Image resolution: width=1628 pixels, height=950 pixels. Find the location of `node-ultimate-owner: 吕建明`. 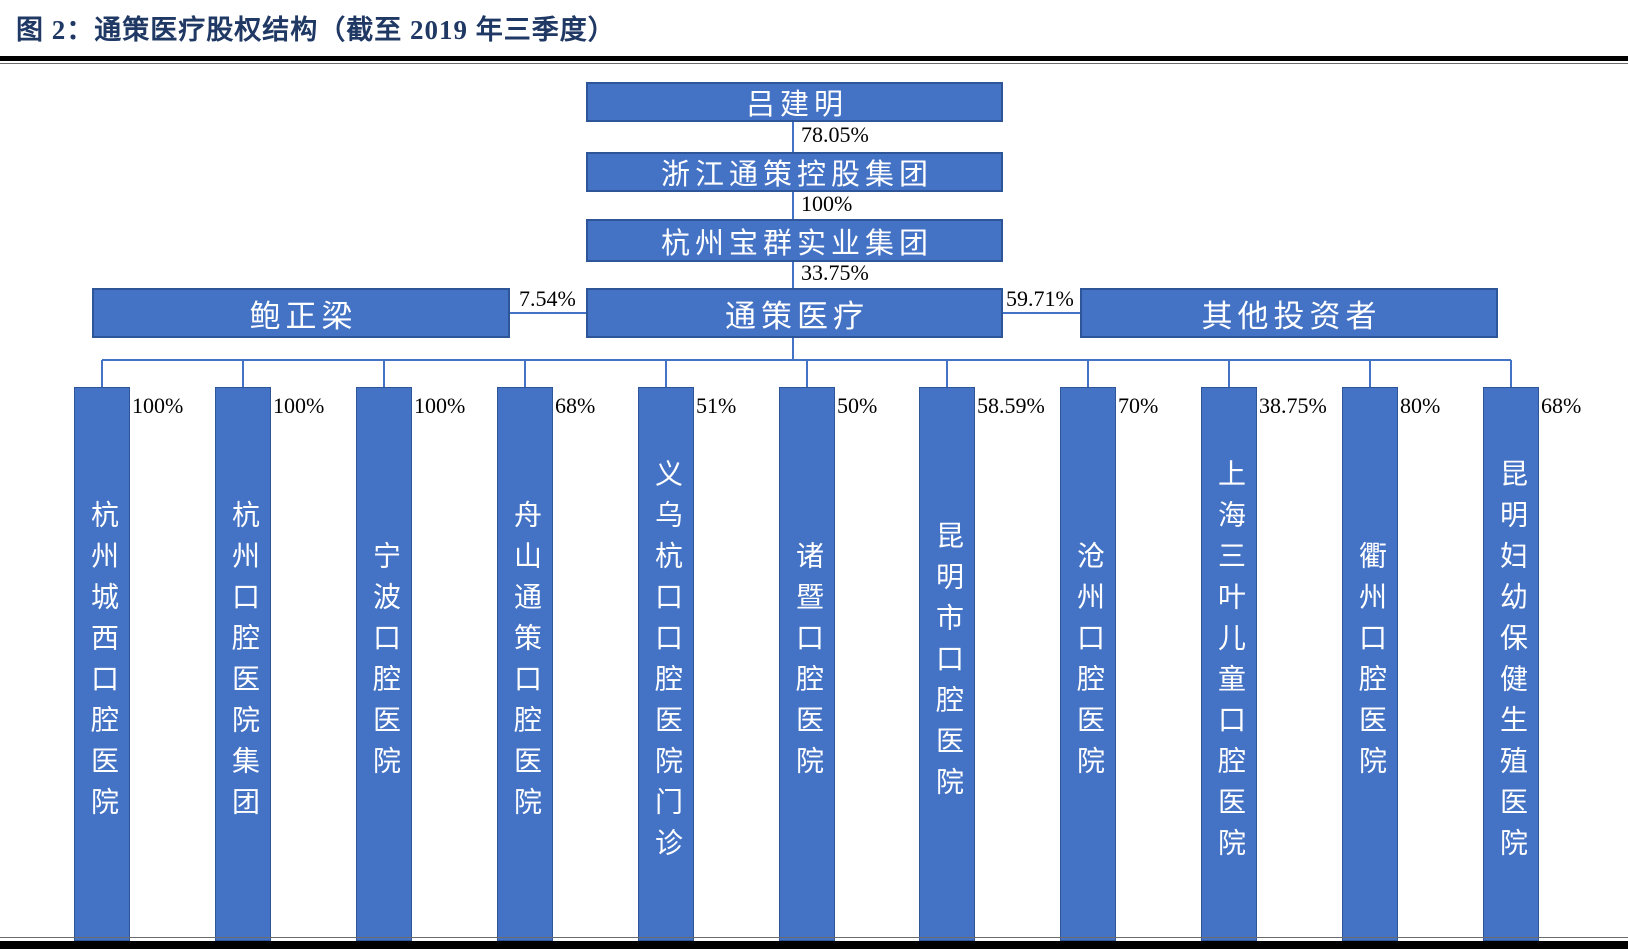

node-ultimate-owner: 吕建明 is located at coordinates (794, 102).